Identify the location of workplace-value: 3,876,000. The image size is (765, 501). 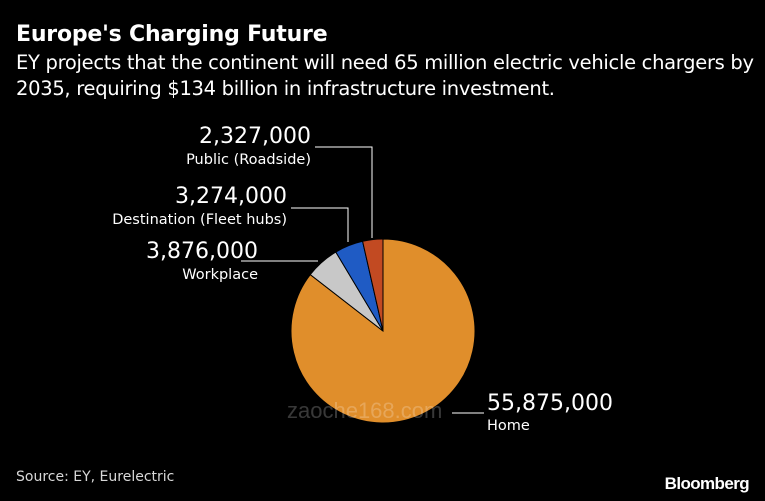
(202, 251).